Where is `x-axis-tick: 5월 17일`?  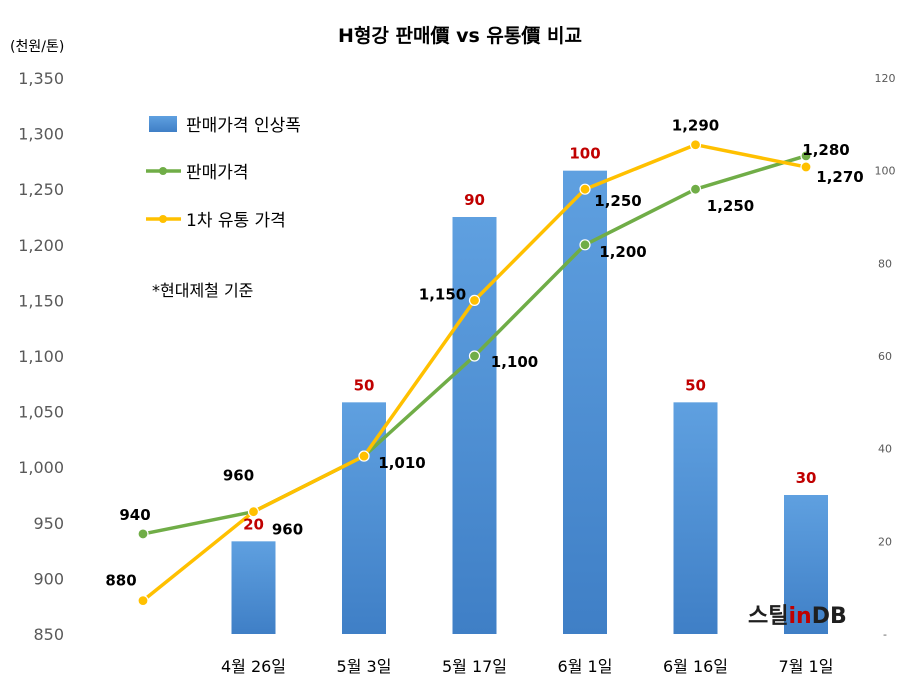 x-axis-tick: 5월 17일 is located at coordinates (474, 666).